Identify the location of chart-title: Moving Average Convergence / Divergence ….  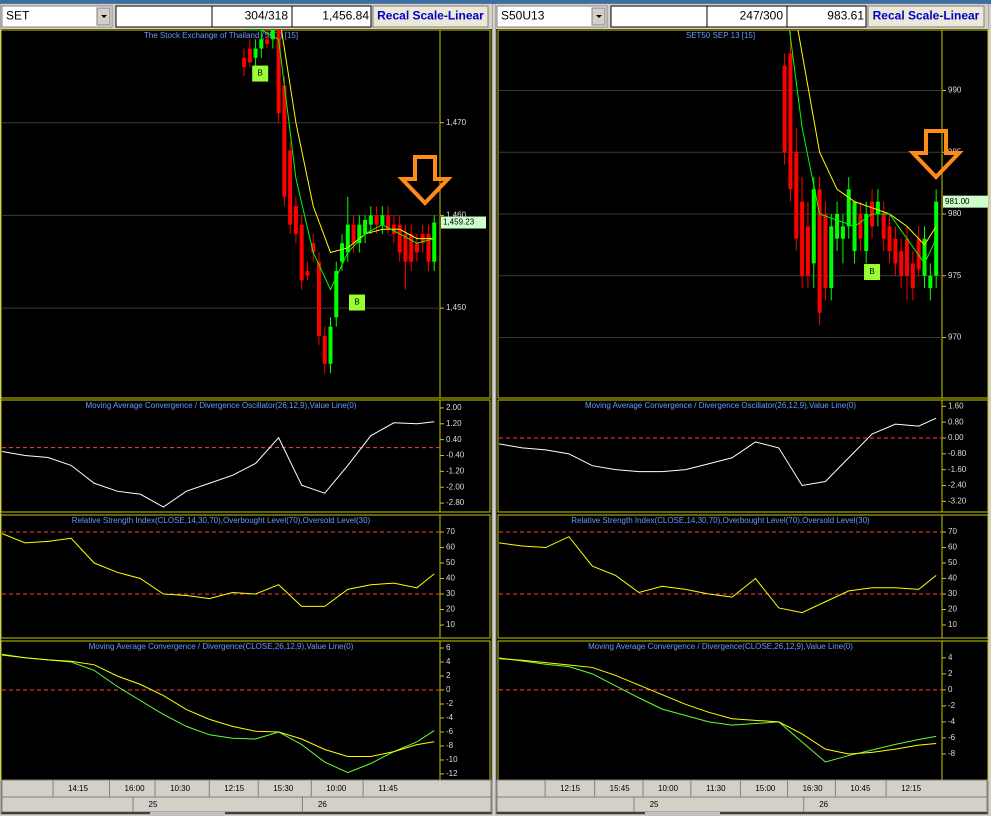
(720, 405).